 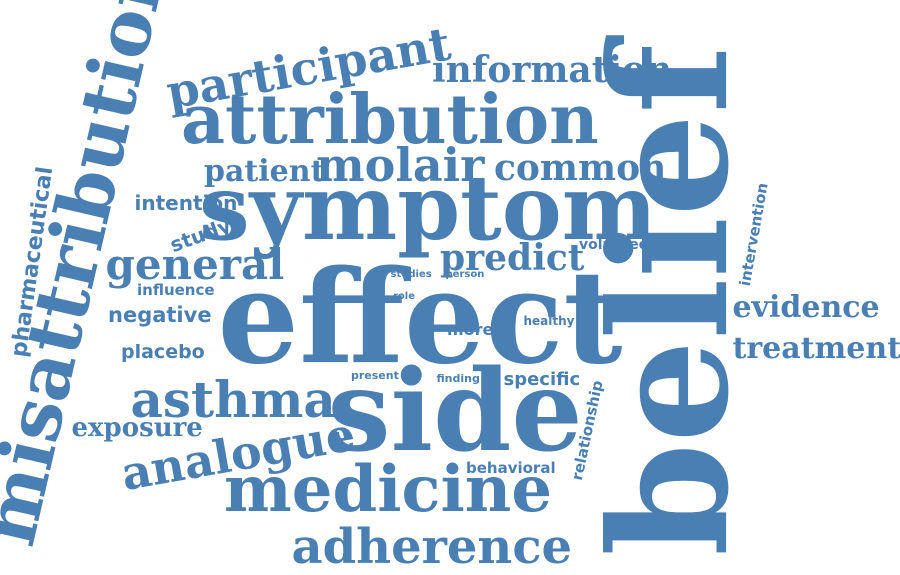 What do you see at coordinates (186, 203) in the screenshot?
I see `word-intention: intention` at bounding box center [186, 203].